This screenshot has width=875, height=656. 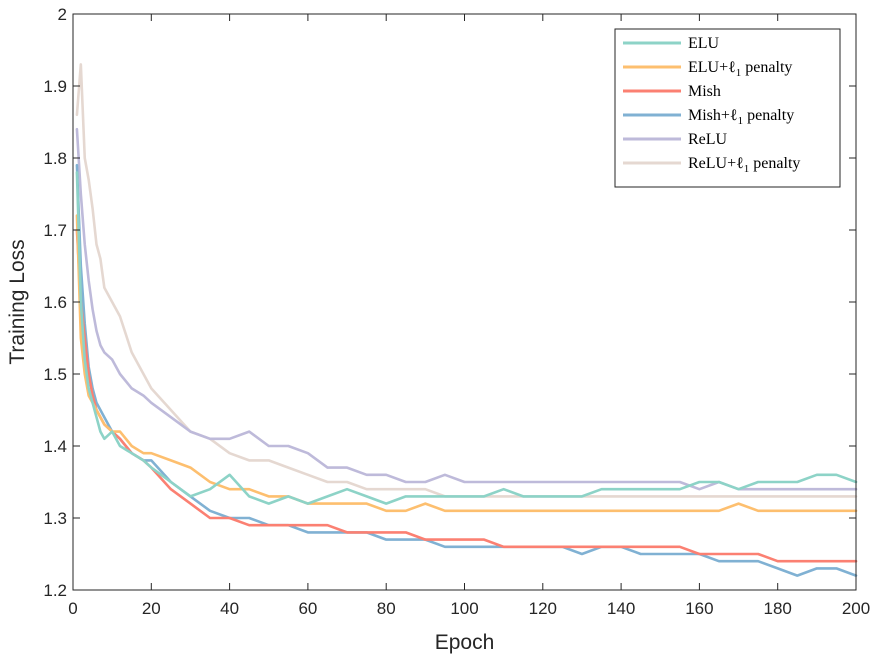 I want to click on y-axis-label: Training Loss, so click(x=17, y=301).